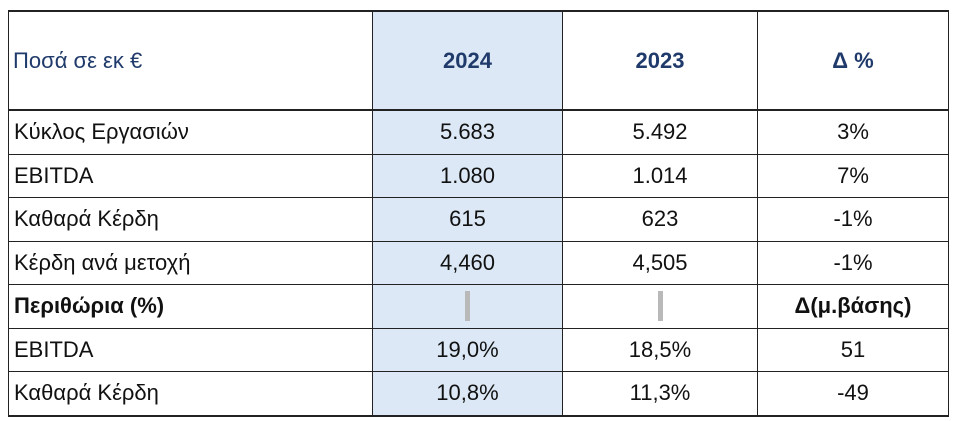 The height and width of the screenshot is (421, 960). Describe the element at coordinates (467, 60) in the screenshot. I see `header-2024: 2024` at that location.